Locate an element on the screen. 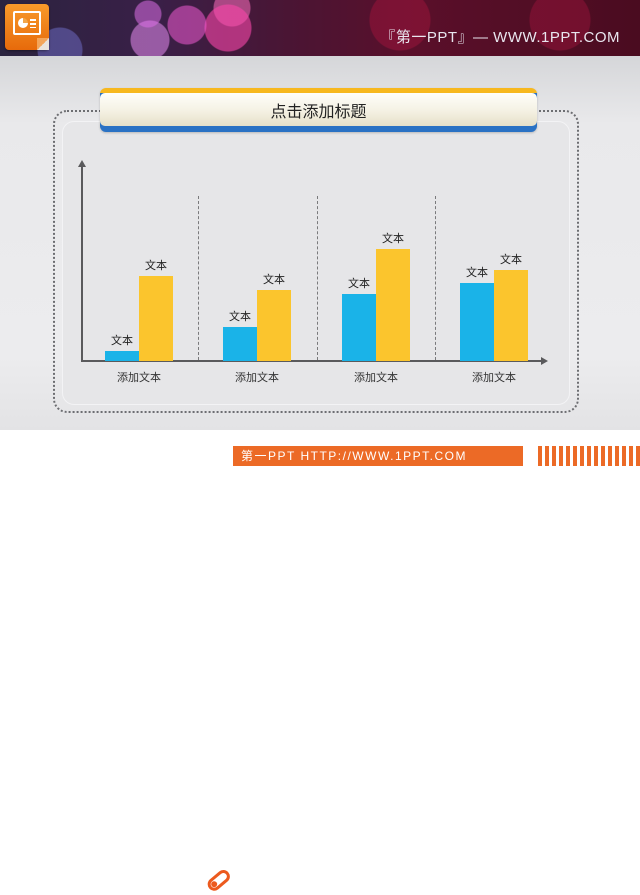 The height and width of the screenshot is (895, 640). header-banner: 『第一PPT』— WWW.1PPT.COM is located at coordinates (320, 28).